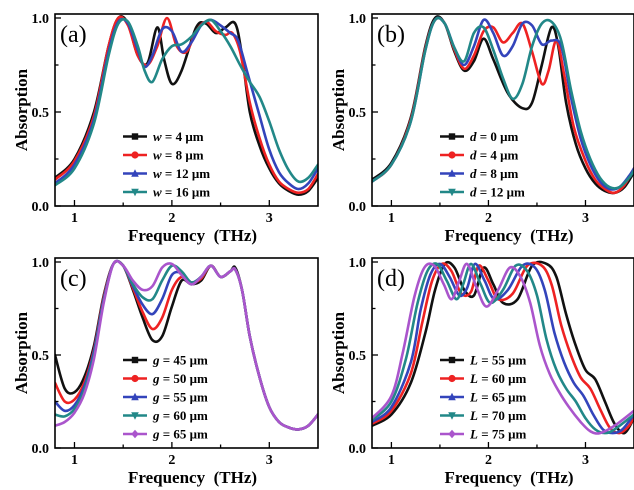 The height and width of the screenshot is (490, 634). I want to click on legend-entry: w = 4 μm, so click(163, 136).